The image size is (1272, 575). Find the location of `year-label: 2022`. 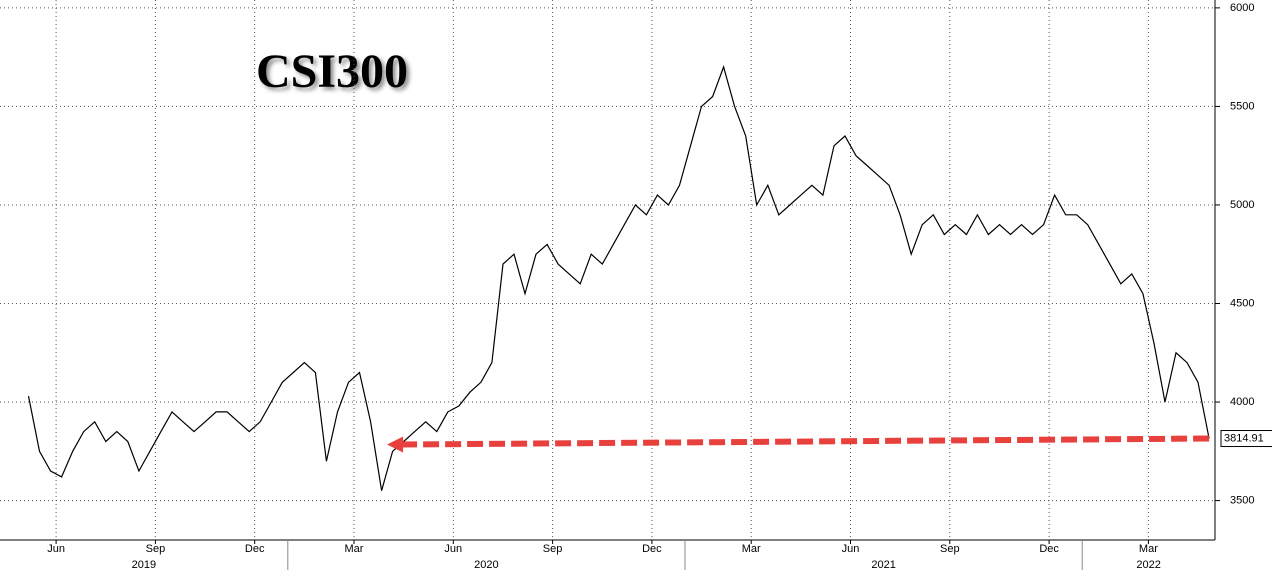

year-label: 2022 is located at coordinates (1148, 564).